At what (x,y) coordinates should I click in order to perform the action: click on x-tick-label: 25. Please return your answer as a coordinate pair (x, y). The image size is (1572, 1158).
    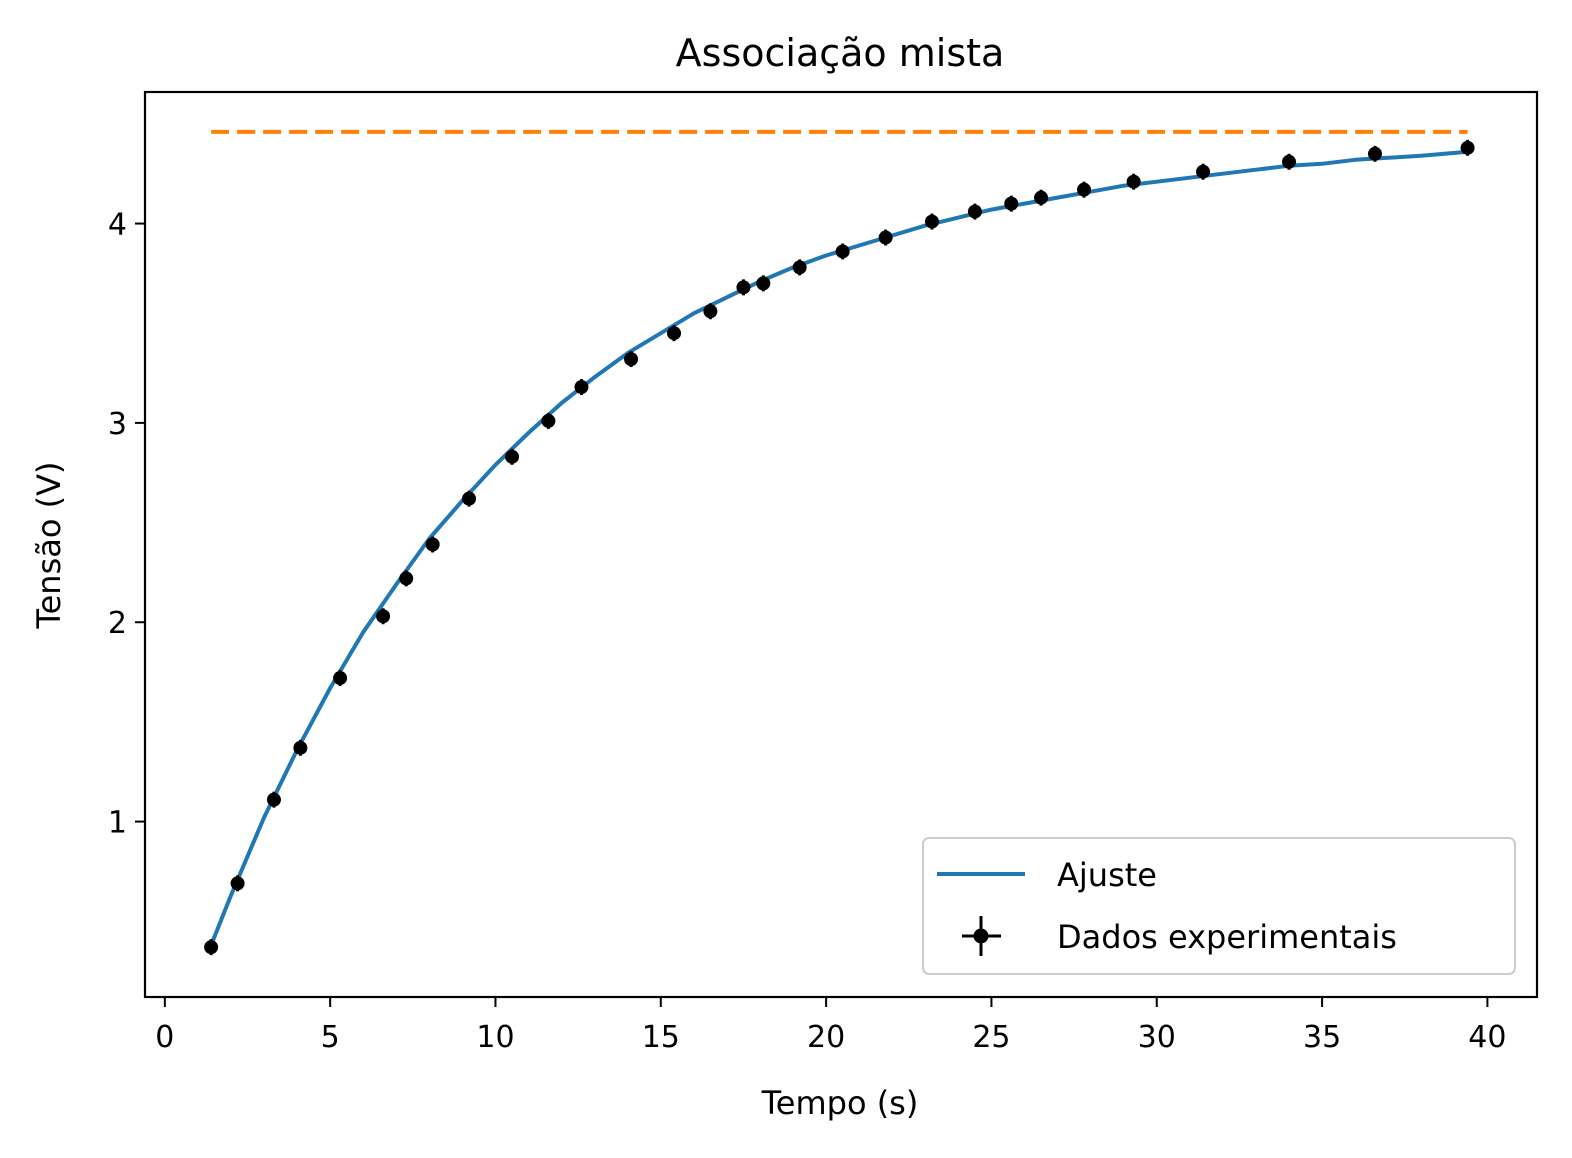
    Looking at the image, I should click on (991, 1037).